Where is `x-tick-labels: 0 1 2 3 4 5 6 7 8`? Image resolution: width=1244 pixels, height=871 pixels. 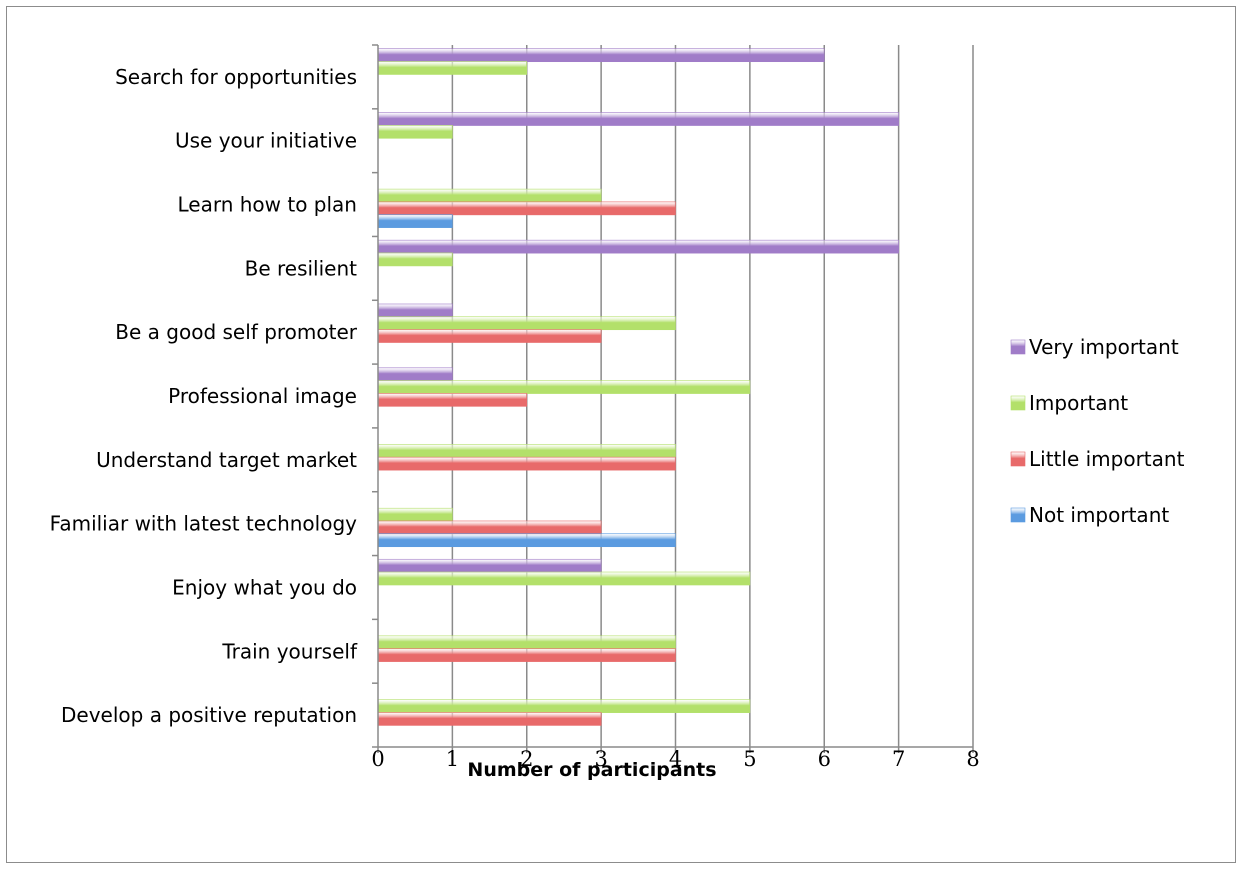
x-tick-labels: 0 1 2 3 4 5 6 7 8 is located at coordinates (675, 759).